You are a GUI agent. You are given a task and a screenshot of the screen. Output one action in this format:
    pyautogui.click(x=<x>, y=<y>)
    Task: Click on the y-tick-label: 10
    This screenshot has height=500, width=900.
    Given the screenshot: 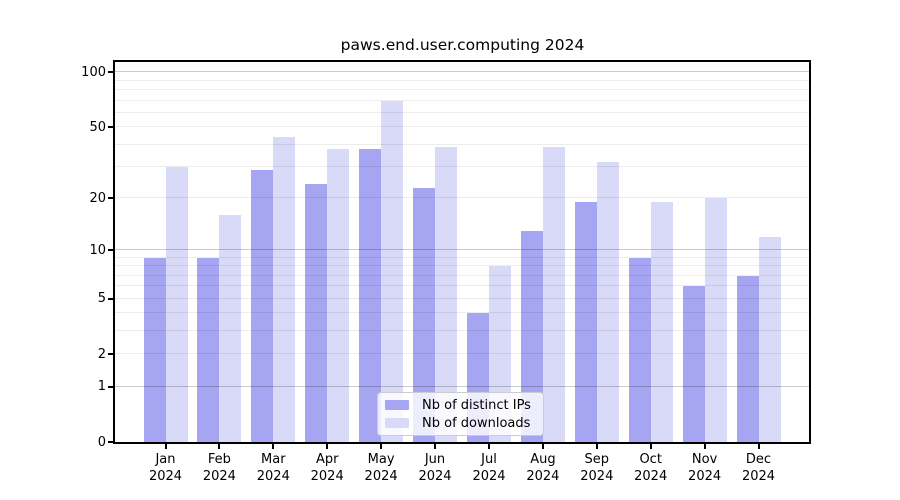 What is the action you would take?
    pyautogui.click(x=97, y=250)
    